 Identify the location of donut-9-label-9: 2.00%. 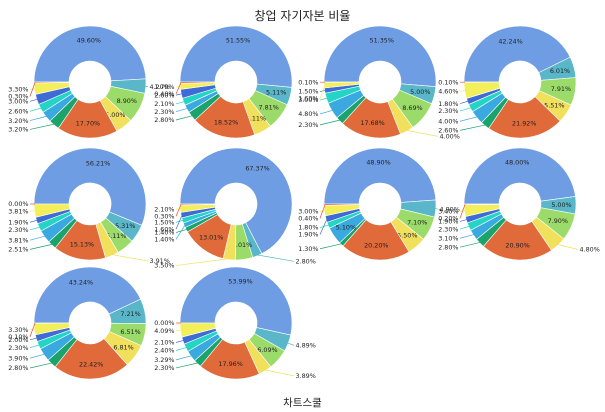
(18, 340).